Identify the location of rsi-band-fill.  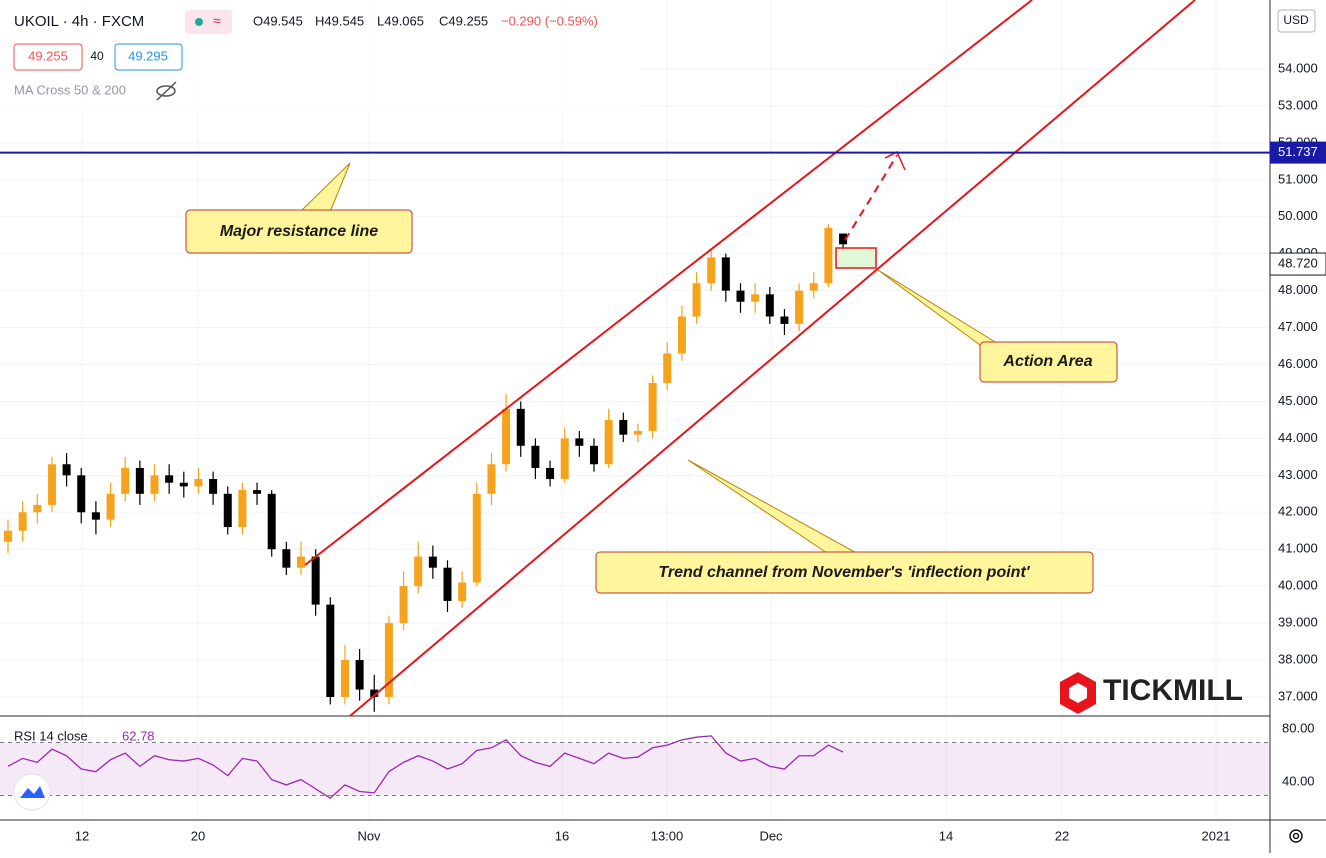
(635, 769).